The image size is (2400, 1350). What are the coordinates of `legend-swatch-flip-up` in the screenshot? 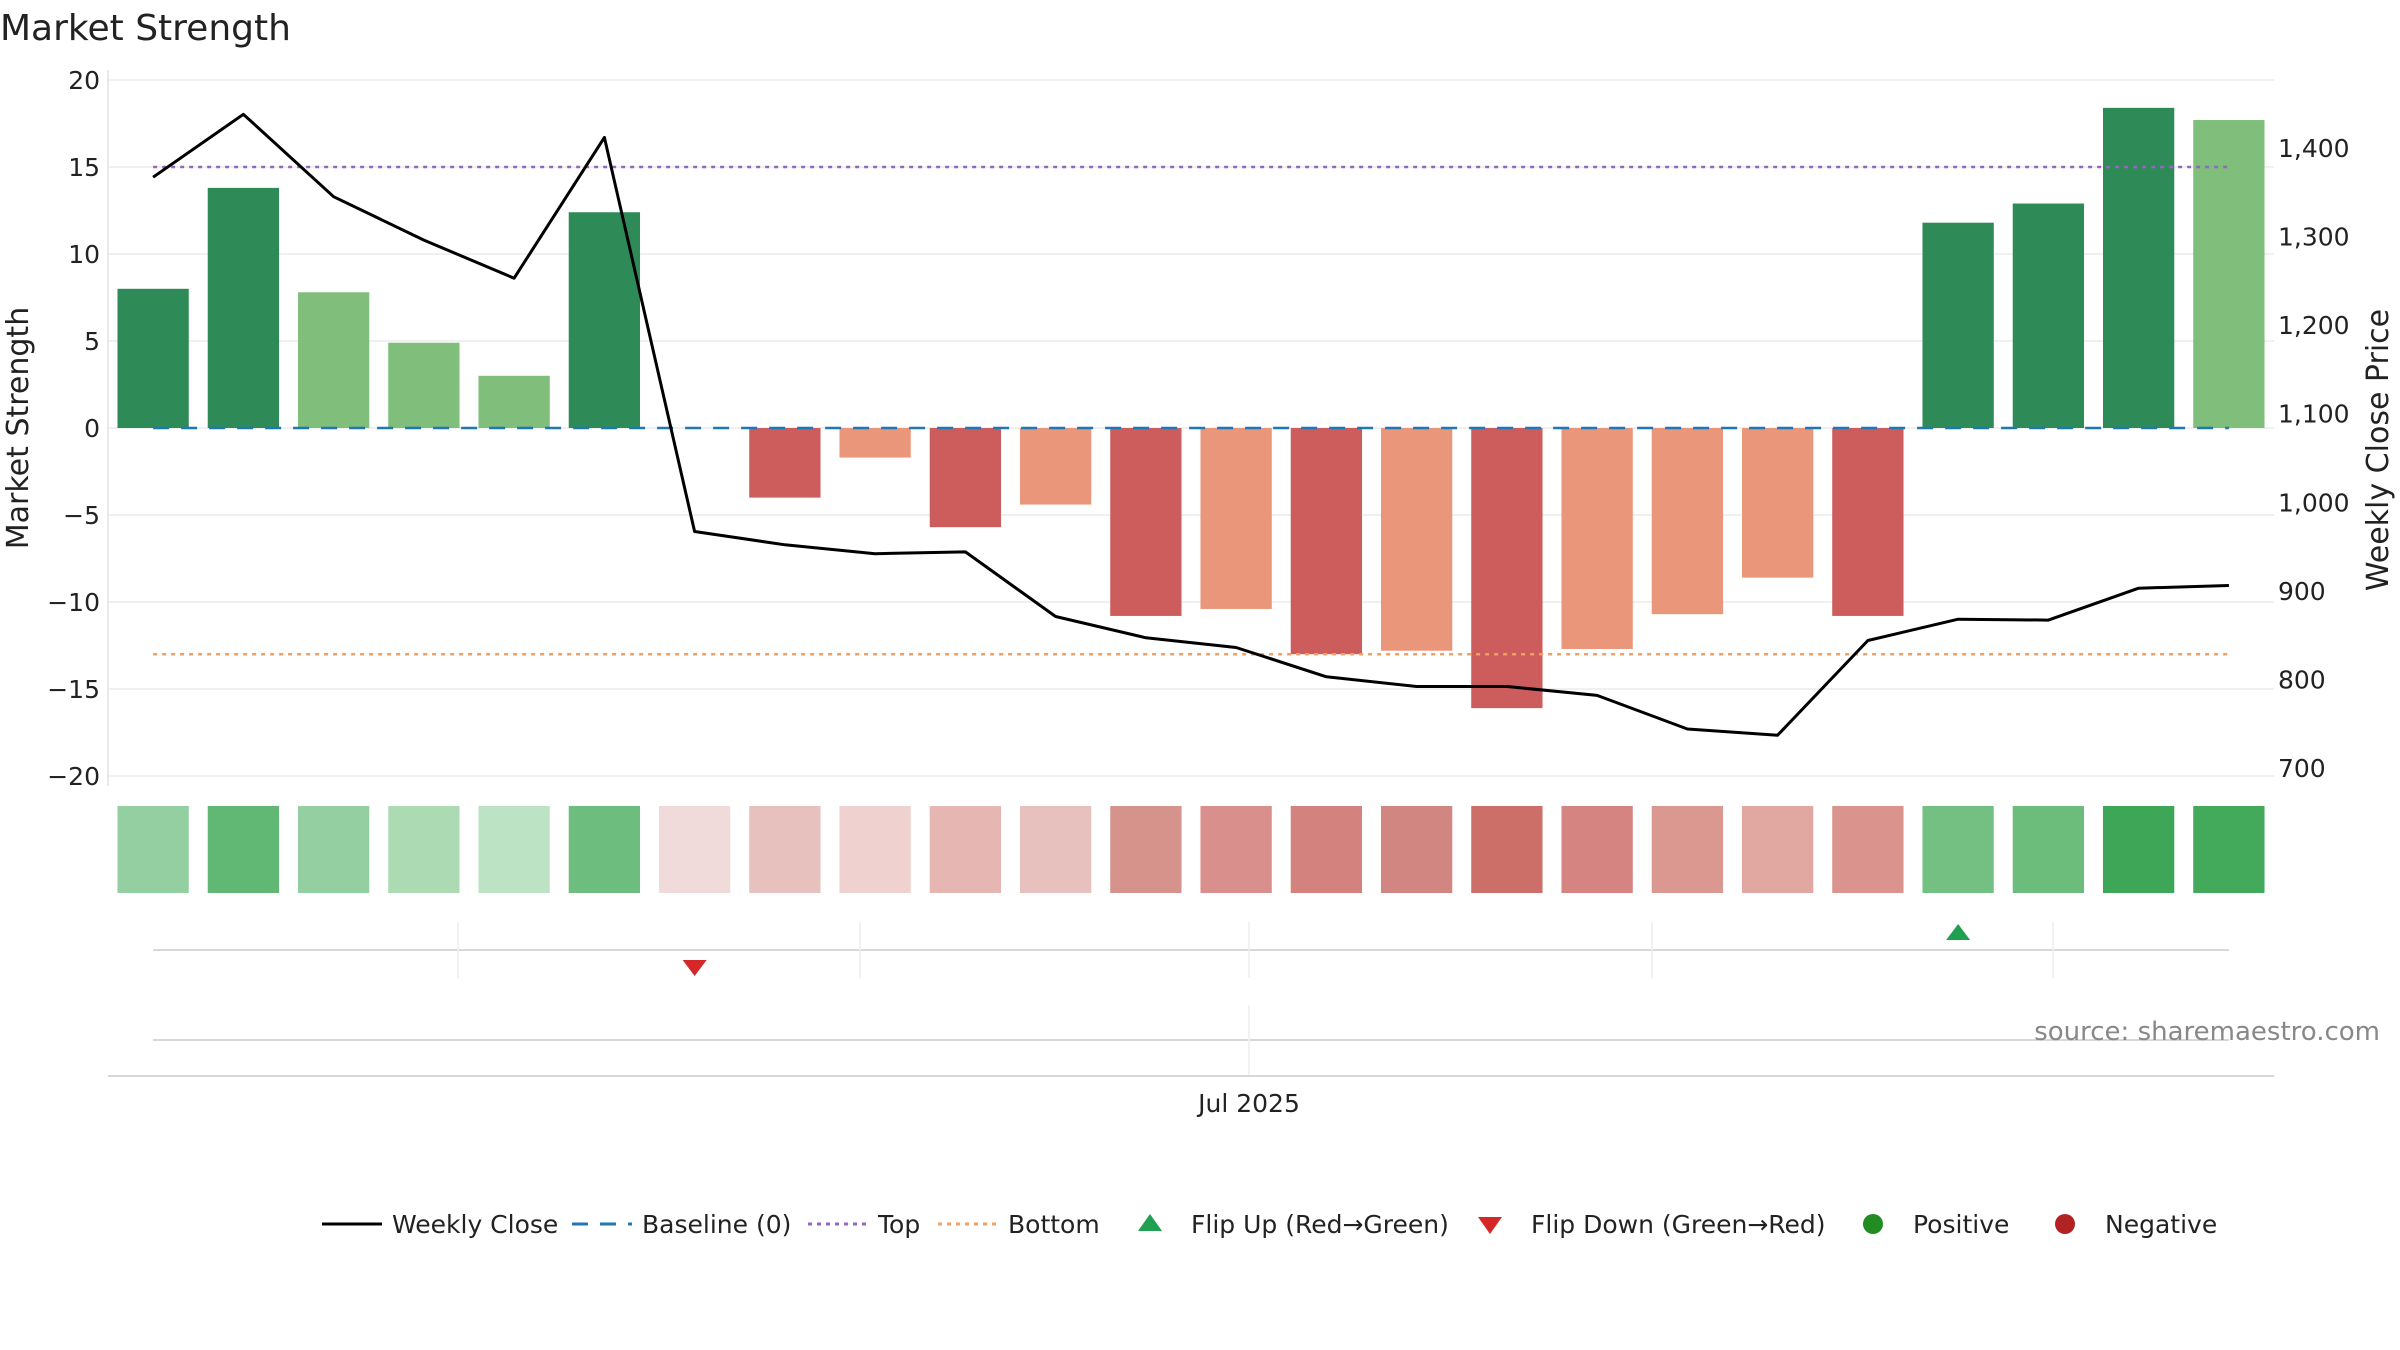 It's located at (1150, 1222).